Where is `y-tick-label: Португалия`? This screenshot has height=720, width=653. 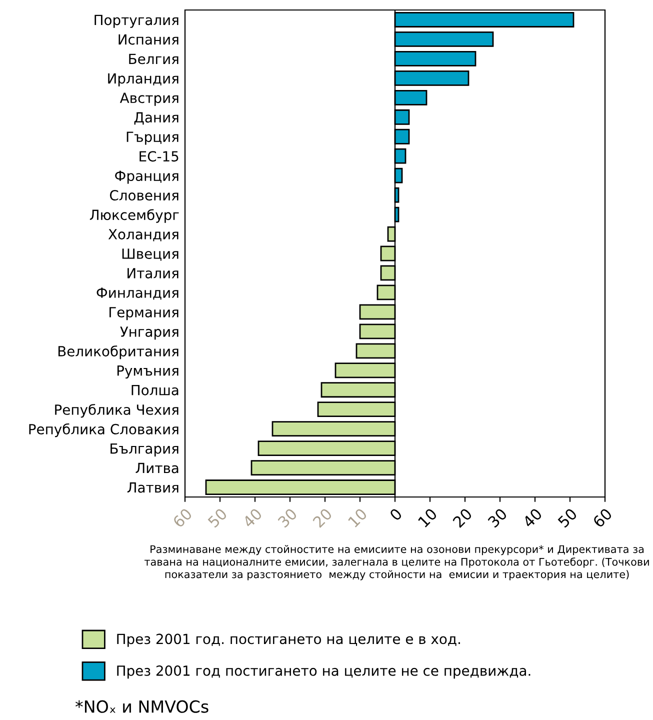
y-tick-label: Португалия is located at coordinates (136, 21).